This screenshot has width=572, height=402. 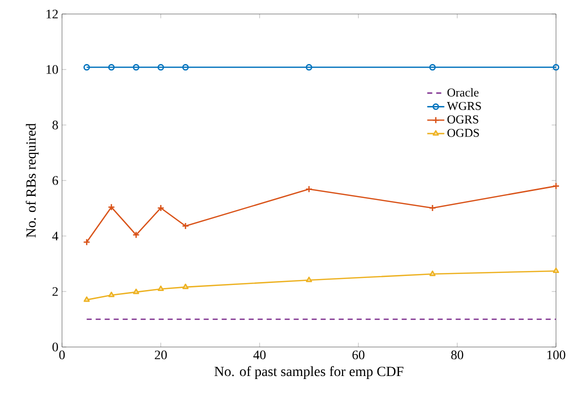 What do you see at coordinates (32, 180) in the screenshot?
I see `y-axis-title: No. of RBs required` at bounding box center [32, 180].